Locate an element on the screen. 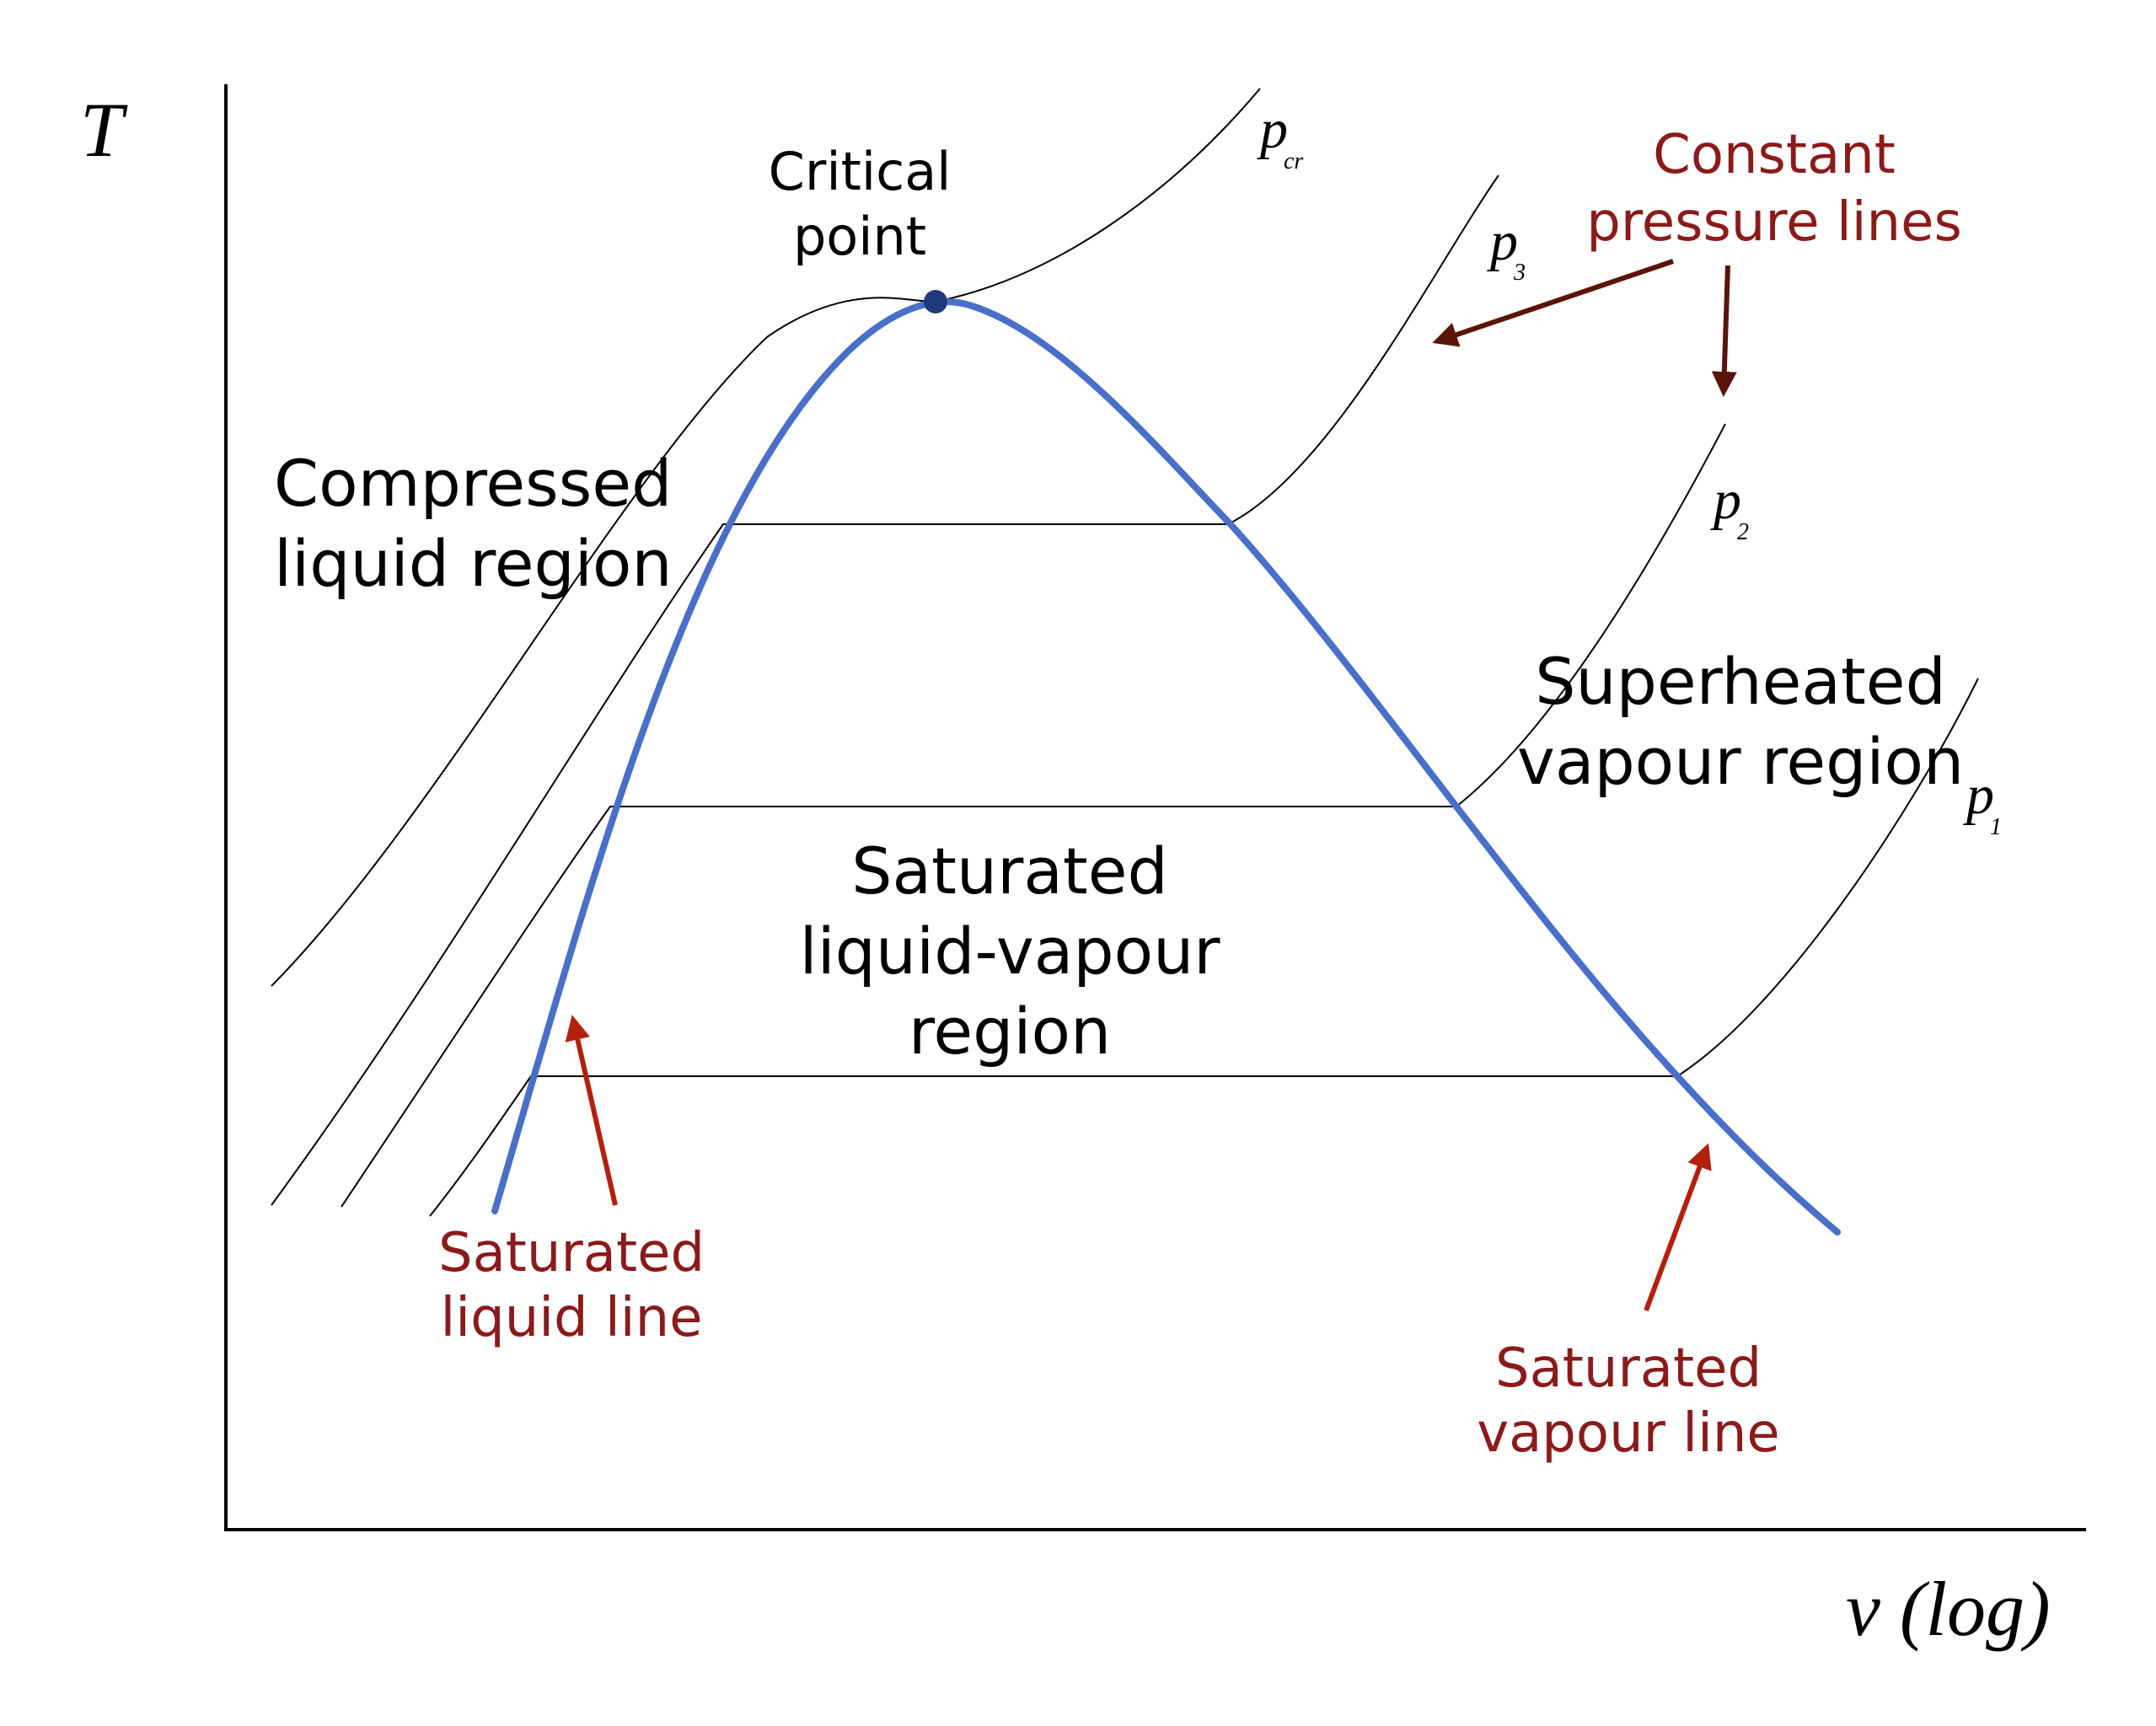  critical-point-marker is located at coordinates (935, 302).